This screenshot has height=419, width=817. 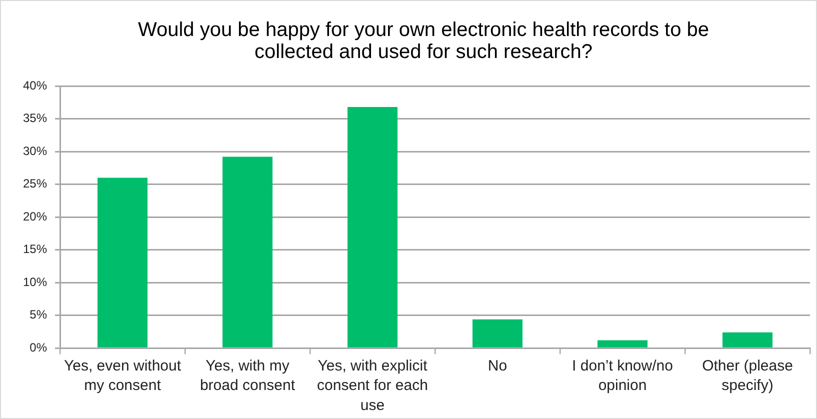 What do you see at coordinates (35, 183) in the screenshot?
I see `y-tick-label: 25%` at bounding box center [35, 183].